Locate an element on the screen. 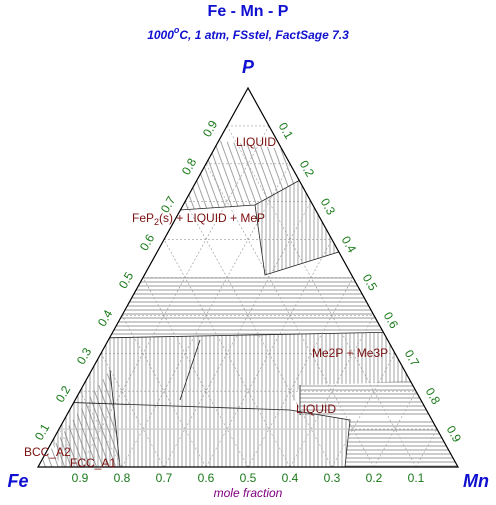  text-part: BCC_A2 is located at coordinates (47, 452).